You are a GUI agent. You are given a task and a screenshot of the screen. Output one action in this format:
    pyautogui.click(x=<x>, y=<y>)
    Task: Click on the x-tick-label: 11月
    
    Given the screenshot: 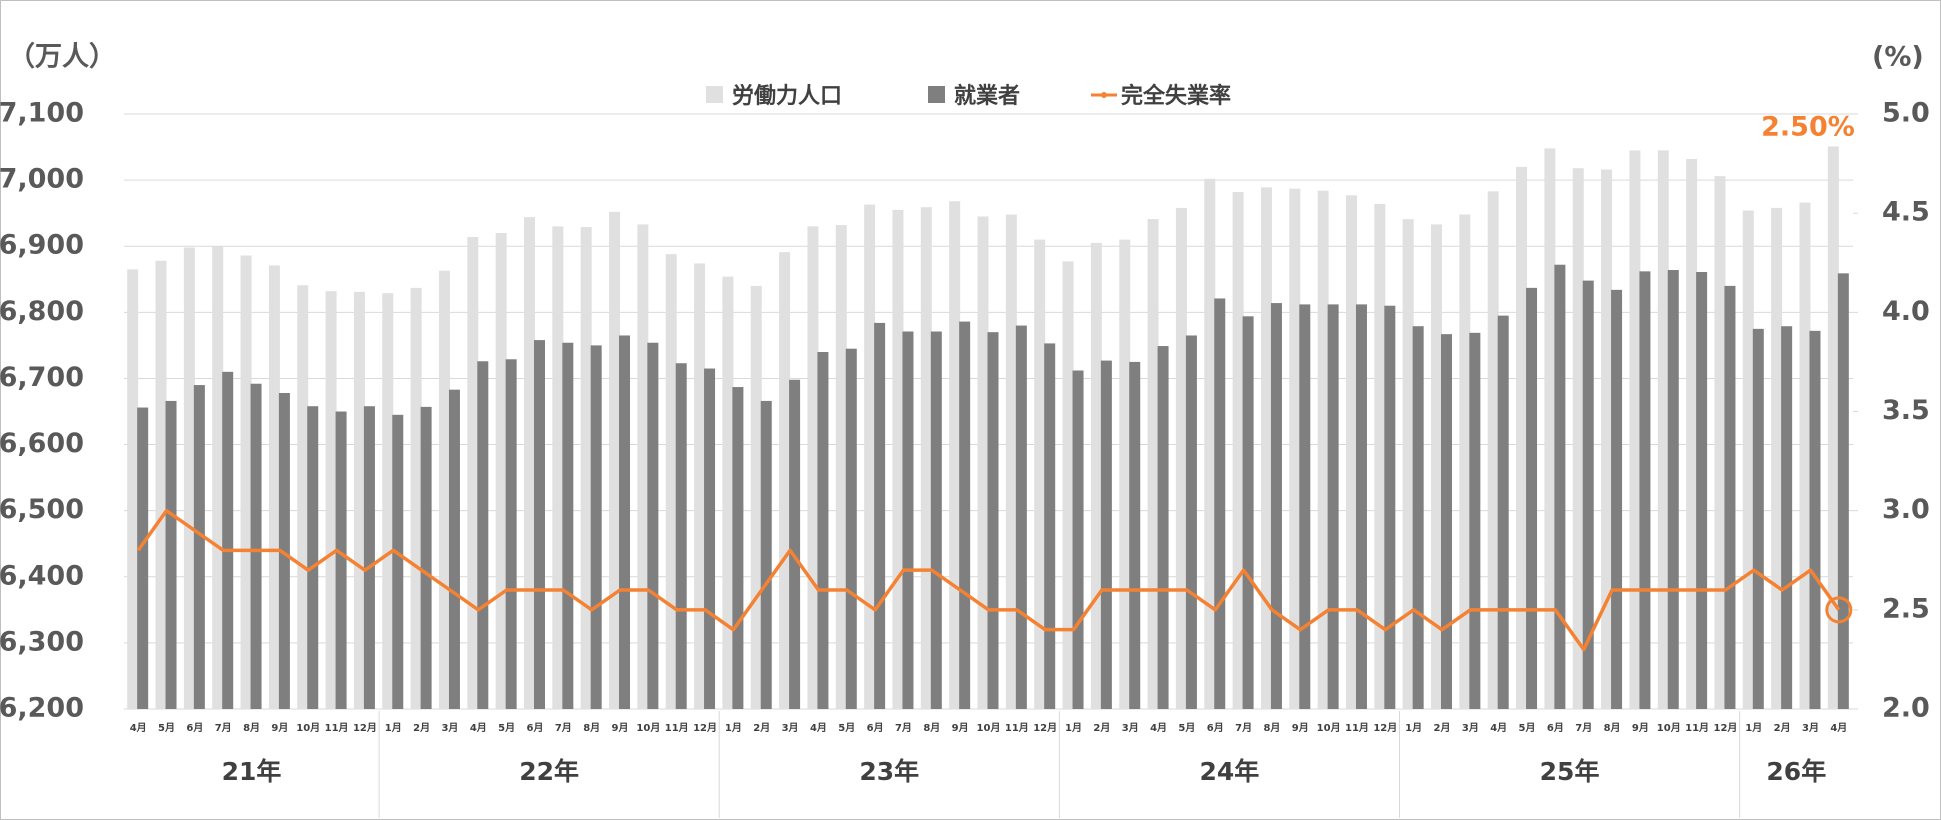 What is the action you would take?
    pyautogui.click(x=677, y=728)
    